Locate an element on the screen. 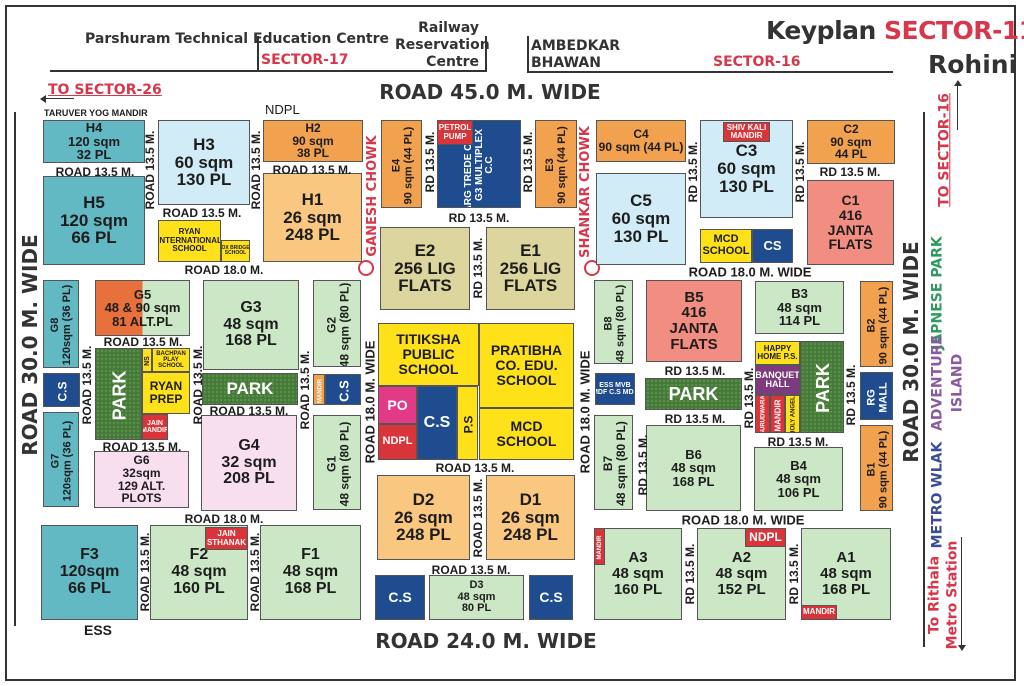  plot-mcd-school-center: MCD SCHOOL is located at coordinates (526, 434).